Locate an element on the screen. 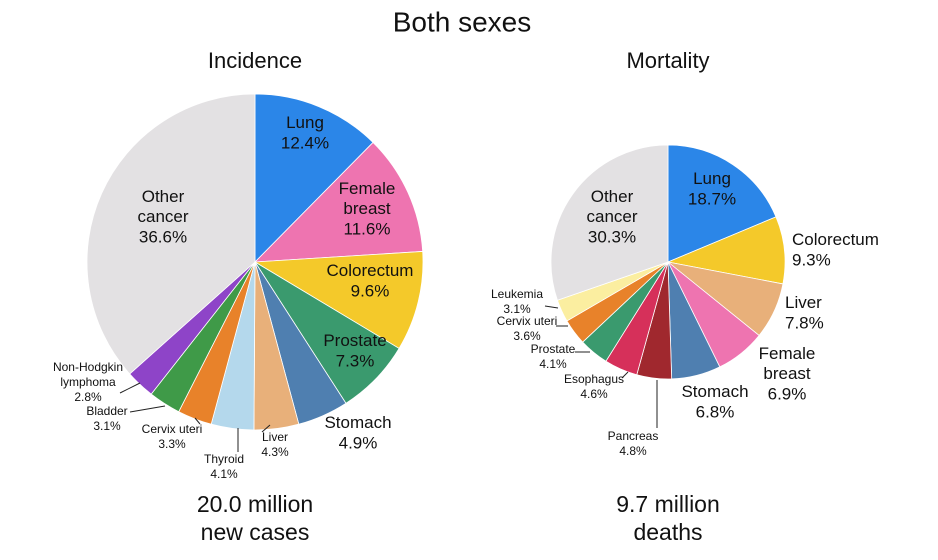  slice-value-label: 7.8% is located at coordinates (804, 322).